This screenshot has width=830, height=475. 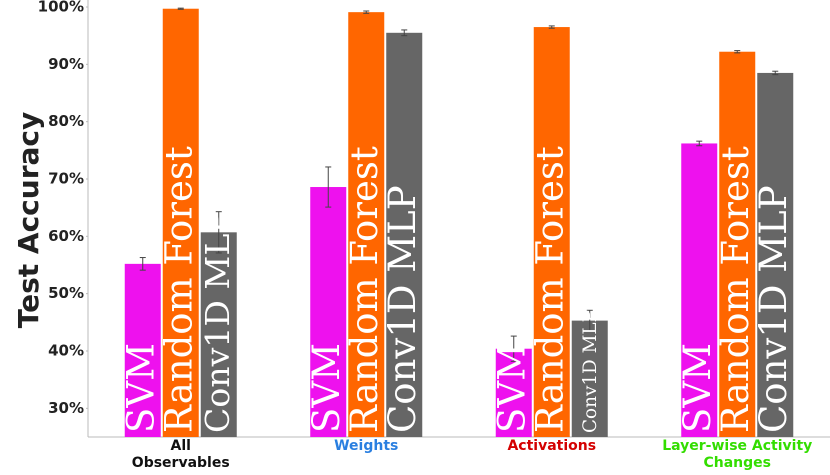 I want to click on y-tick-label: 90%, so click(x=66, y=64).